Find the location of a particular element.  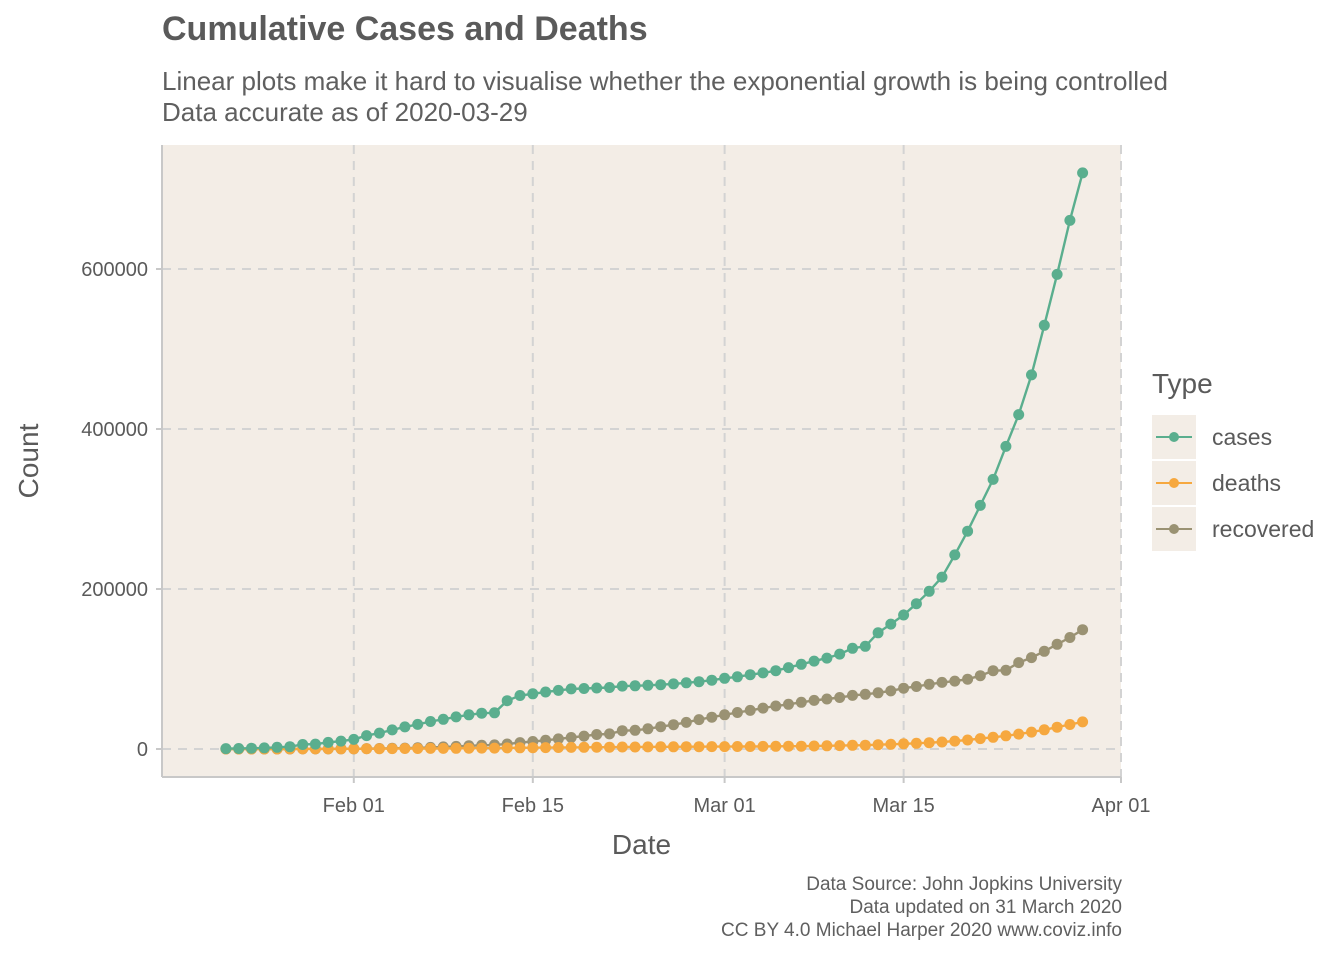

legend-label-recovered: recovered is located at coordinates (1263, 528).